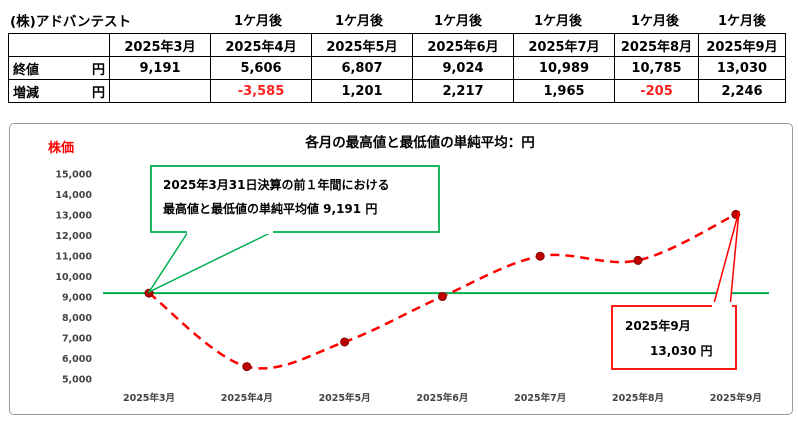  Describe the element at coordinates (77, 298) in the screenshot. I see `y-tick-label: 9,000` at that location.